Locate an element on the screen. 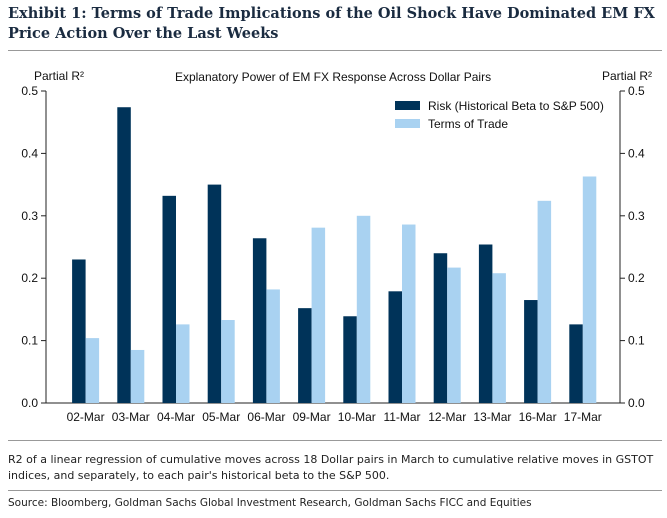 The height and width of the screenshot is (518, 667). y-tick-label-right: 0.5 is located at coordinates (636, 91).